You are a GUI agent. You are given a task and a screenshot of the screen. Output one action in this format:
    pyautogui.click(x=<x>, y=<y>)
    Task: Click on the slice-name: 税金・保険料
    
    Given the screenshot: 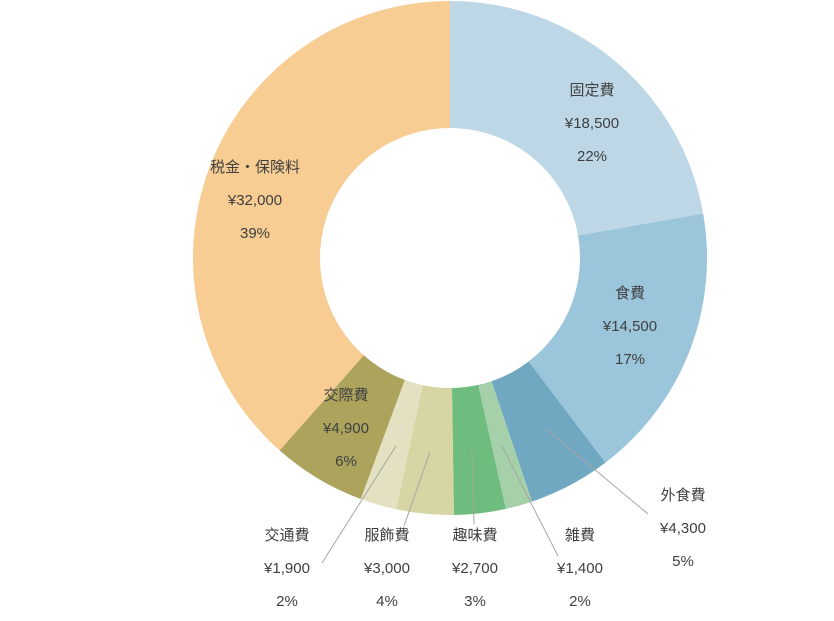 What is the action you would take?
    pyautogui.click(x=255, y=167)
    